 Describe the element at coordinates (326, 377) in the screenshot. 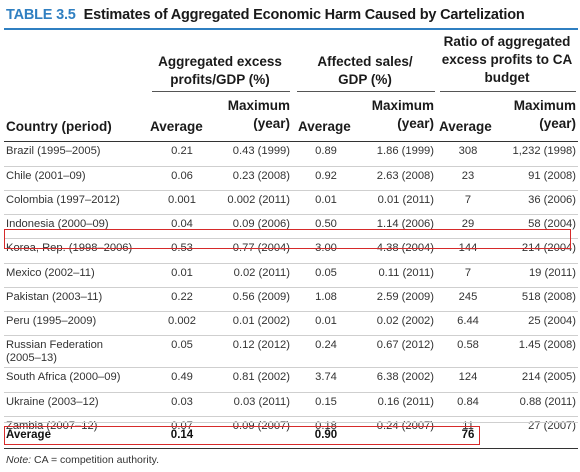

I see `cell-s-avg: 3.74` at that location.